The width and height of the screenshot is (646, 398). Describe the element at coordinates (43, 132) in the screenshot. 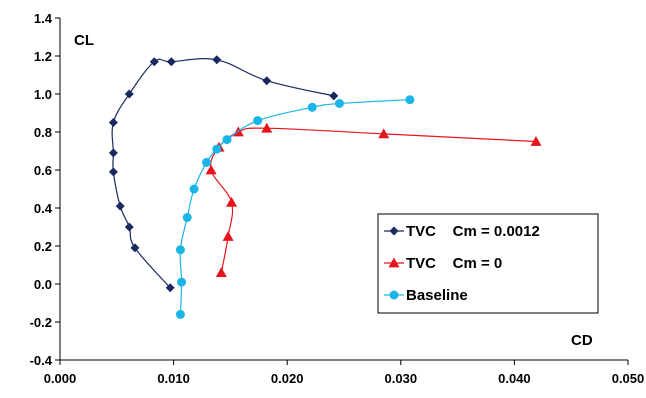

I see `y-tick-label: 0.8` at that location.